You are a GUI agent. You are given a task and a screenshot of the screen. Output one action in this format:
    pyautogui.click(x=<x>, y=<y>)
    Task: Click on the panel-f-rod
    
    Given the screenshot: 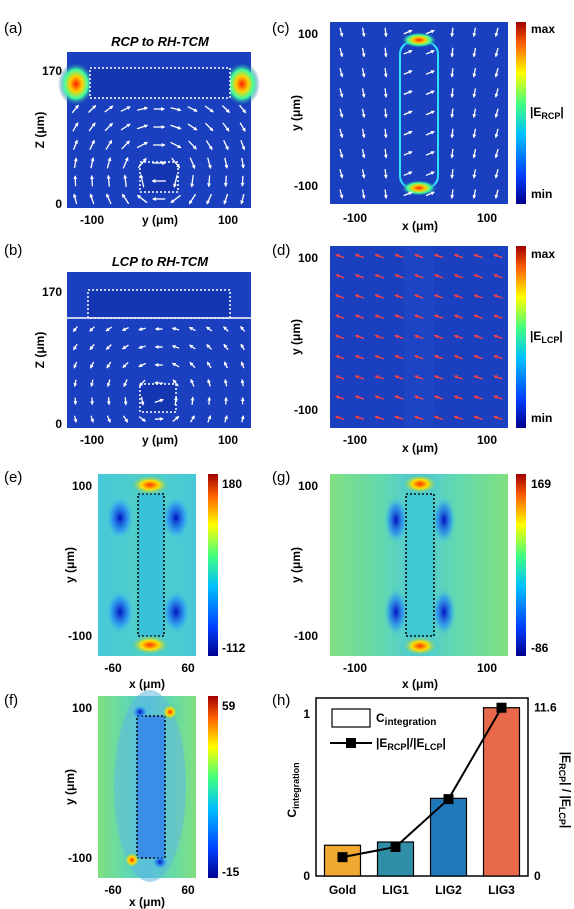 What is the action you would take?
    pyautogui.click(x=151, y=787)
    